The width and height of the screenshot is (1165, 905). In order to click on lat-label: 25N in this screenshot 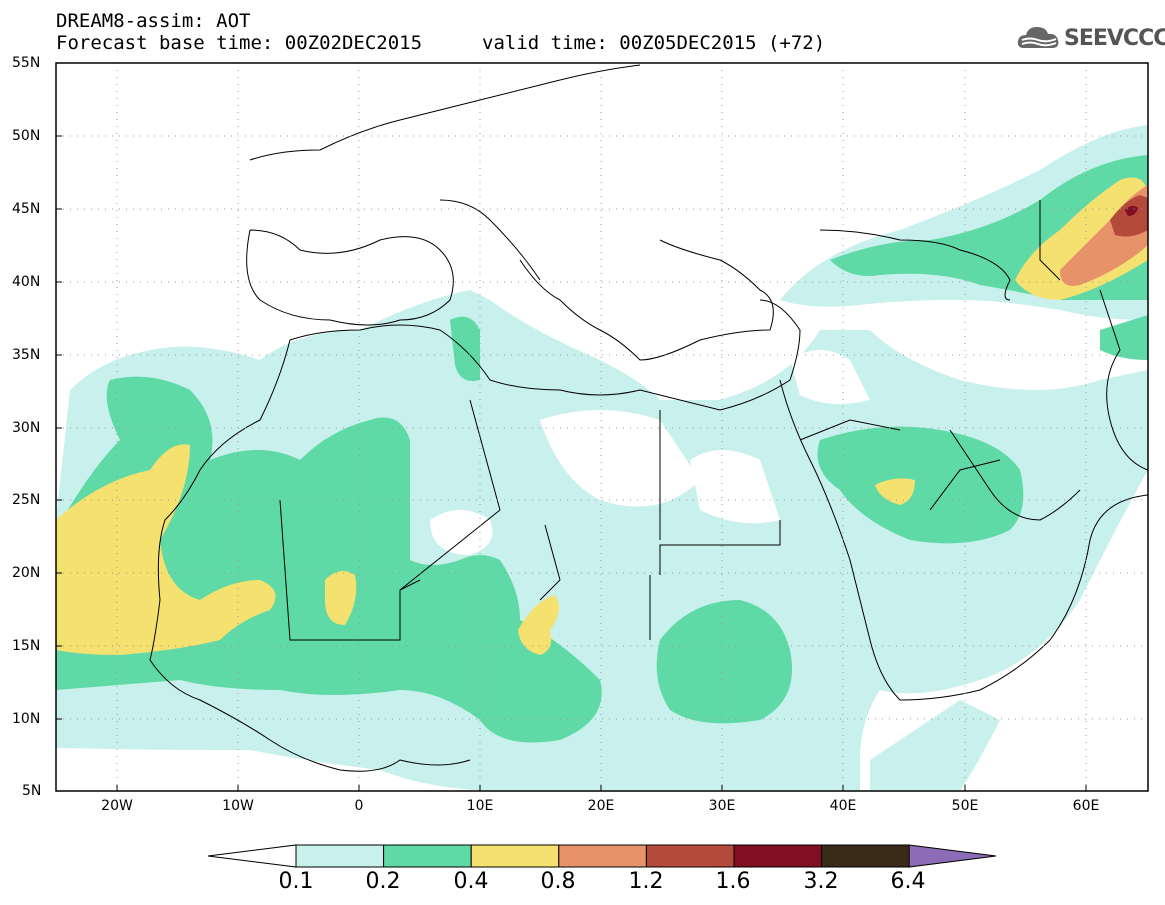, I will do `click(26, 500)`.